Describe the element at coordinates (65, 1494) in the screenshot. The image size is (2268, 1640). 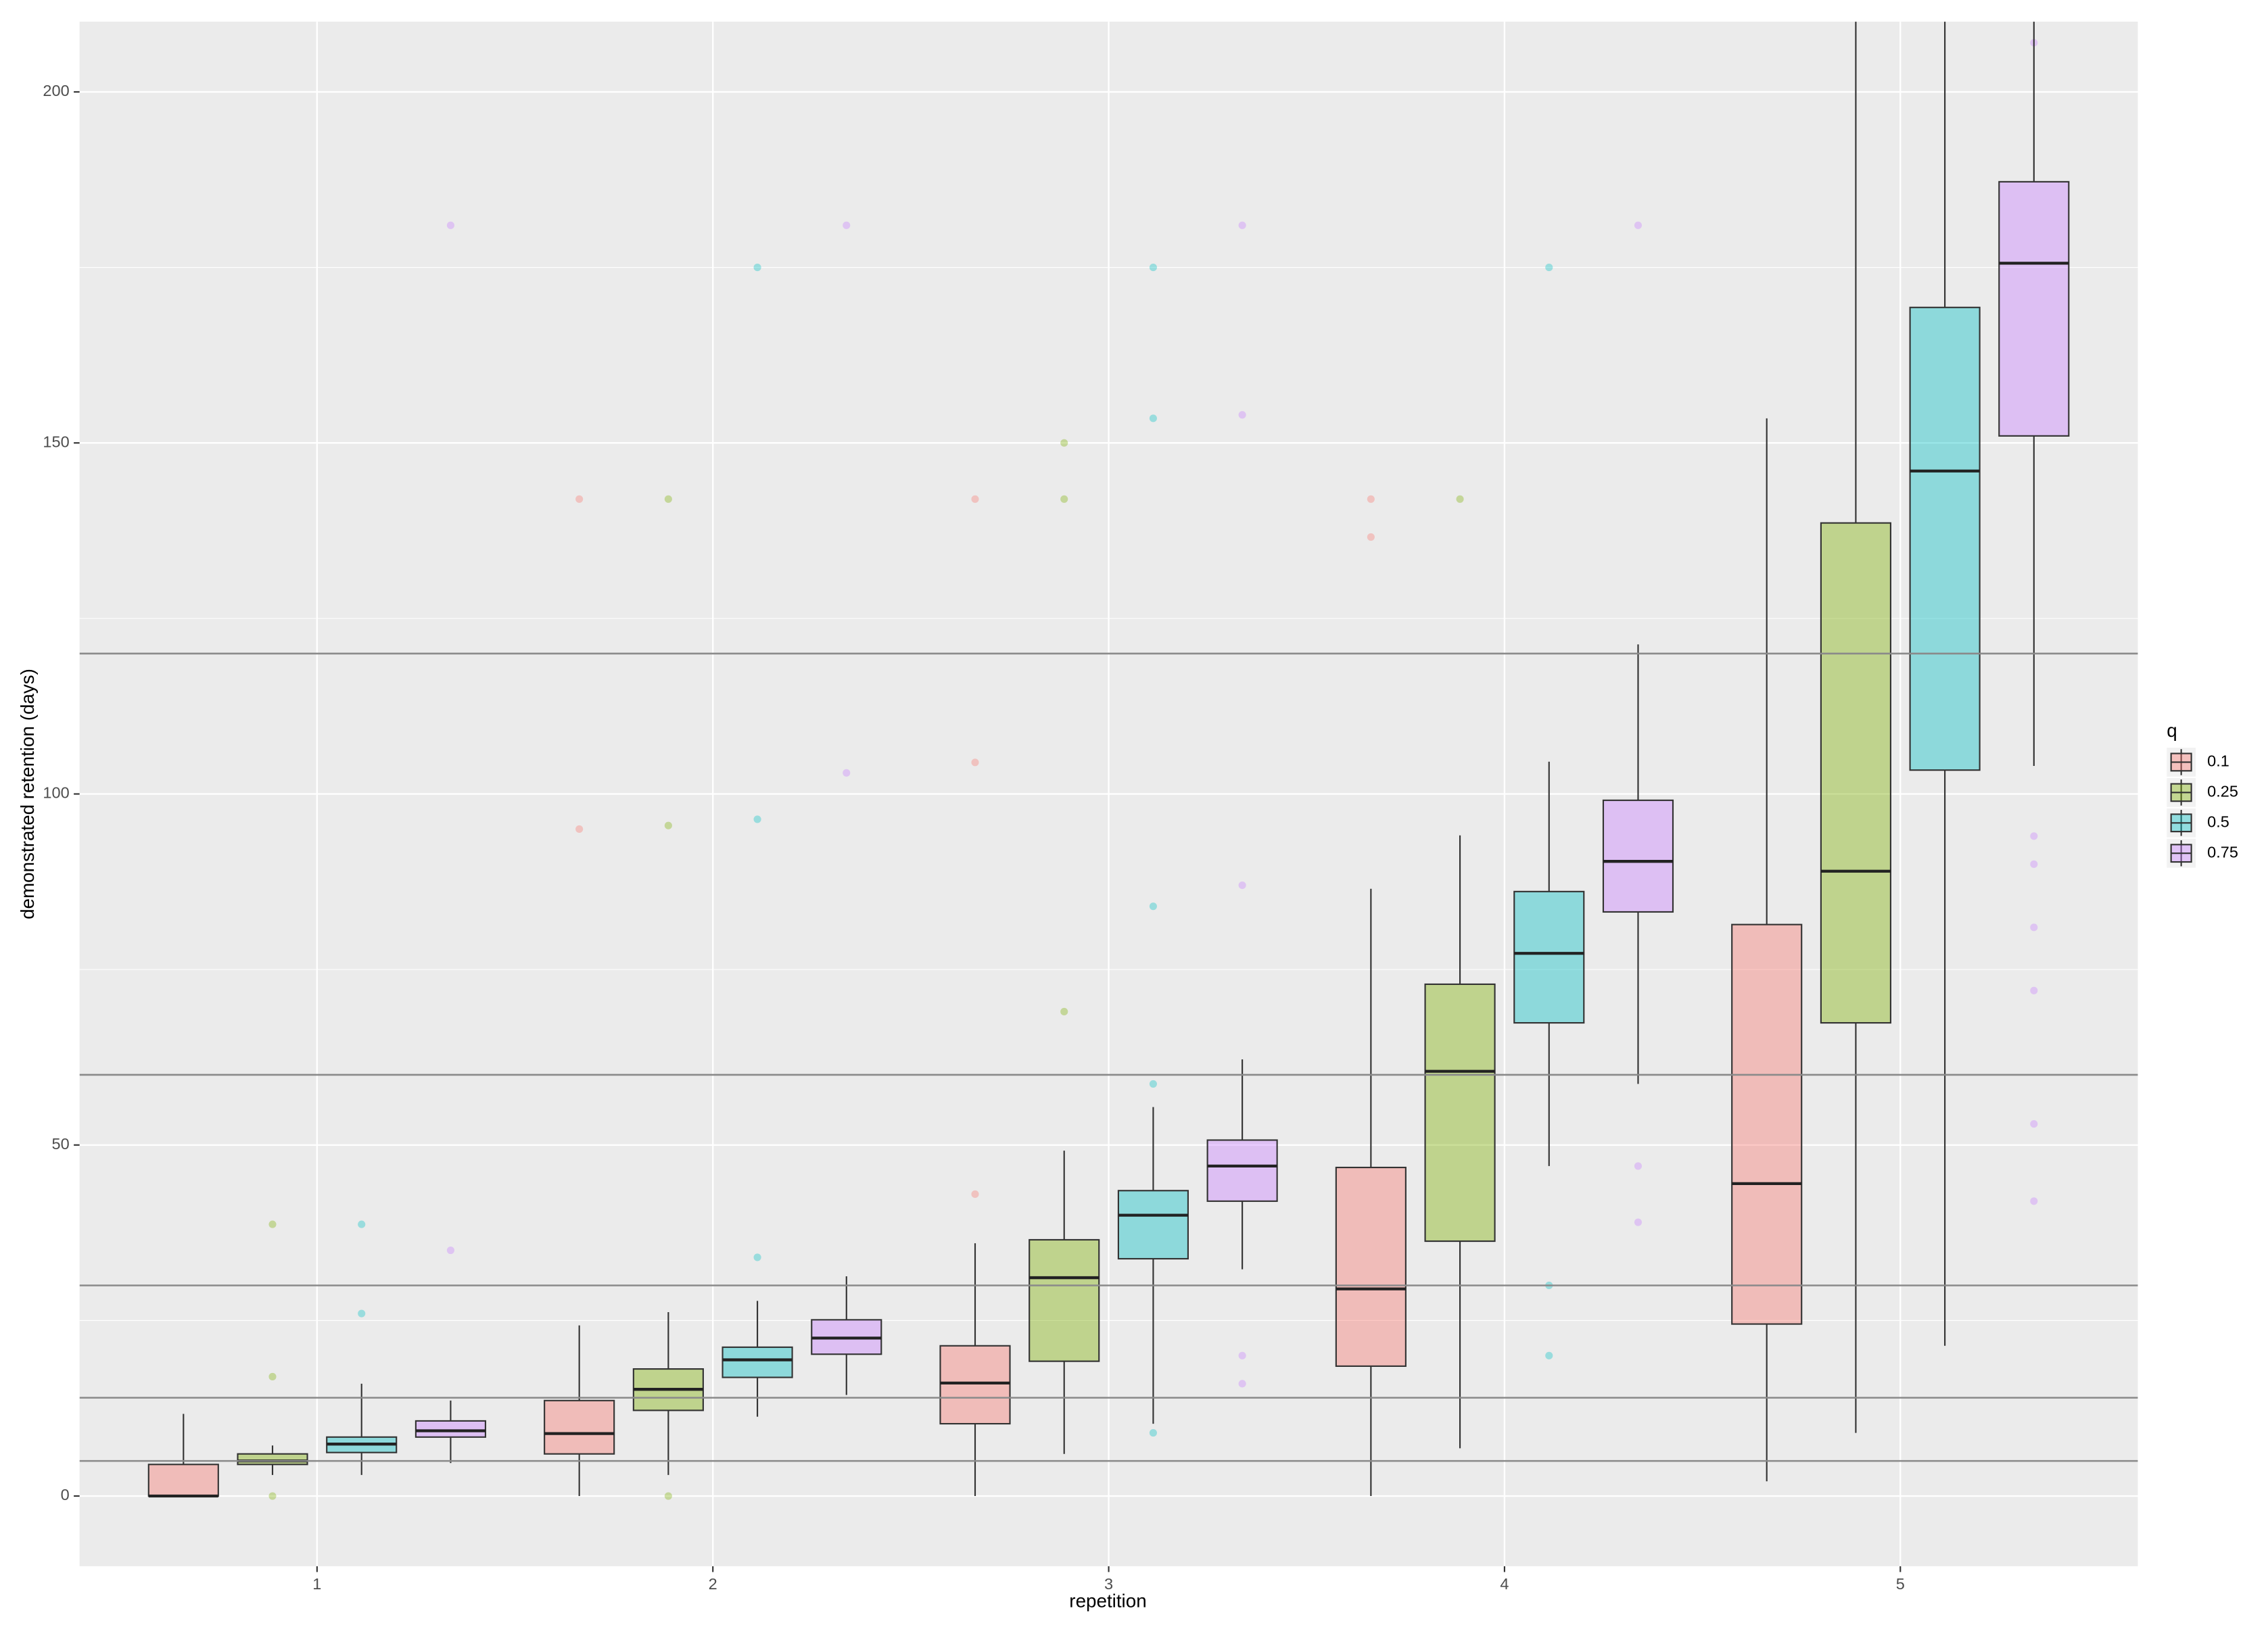
I see `y-tick-label: 0` at that location.